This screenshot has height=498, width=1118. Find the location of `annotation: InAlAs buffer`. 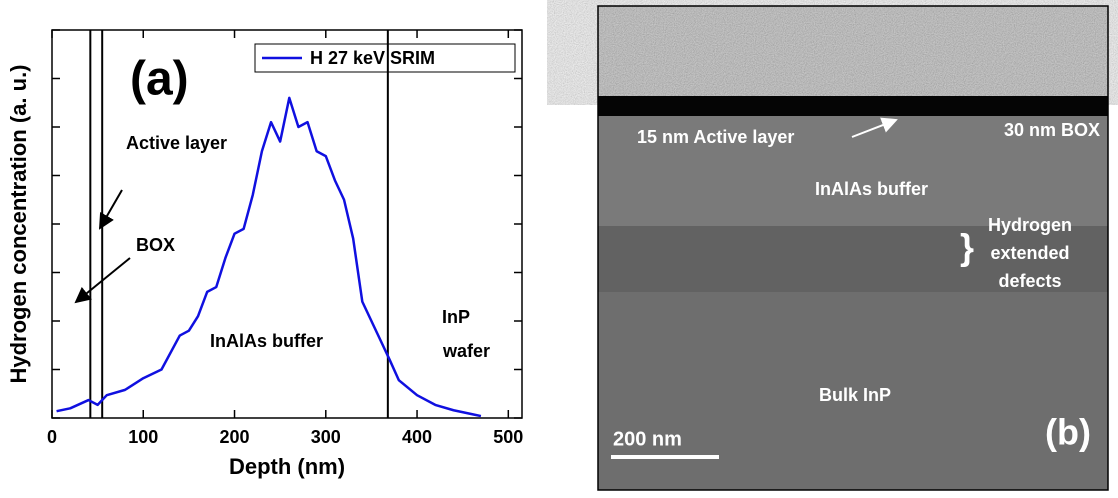

annotation: InAlAs buffer is located at coordinates (266, 341).